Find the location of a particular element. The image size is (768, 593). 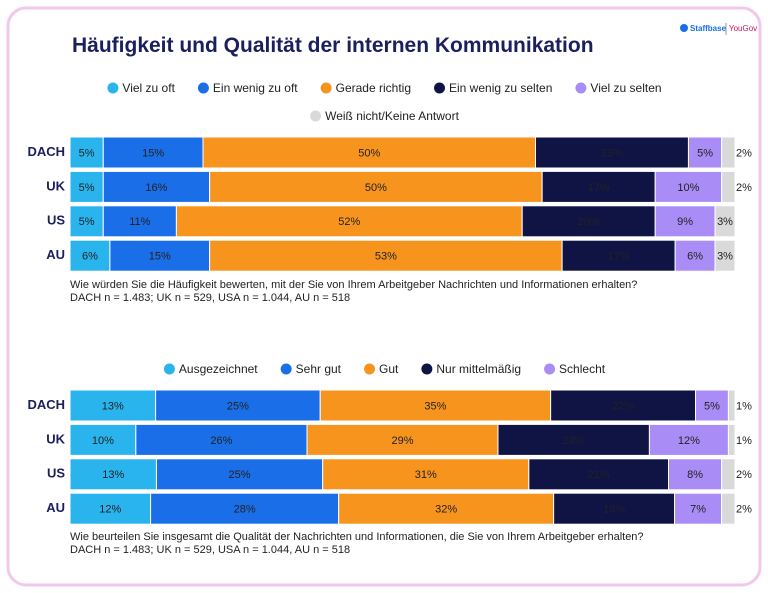

value-label: 21% is located at coordinates (599, 475).